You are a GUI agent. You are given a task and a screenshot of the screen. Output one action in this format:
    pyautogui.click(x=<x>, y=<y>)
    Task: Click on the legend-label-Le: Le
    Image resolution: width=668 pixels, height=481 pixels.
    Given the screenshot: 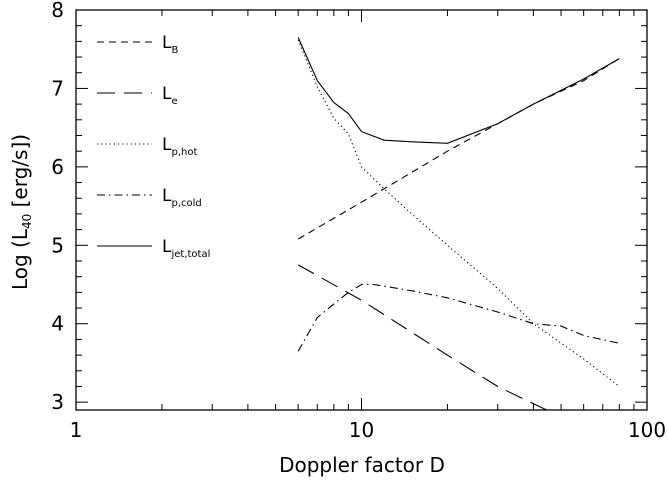 What is the action you would take?
    pyautogui.click(x=170, y=95)
    